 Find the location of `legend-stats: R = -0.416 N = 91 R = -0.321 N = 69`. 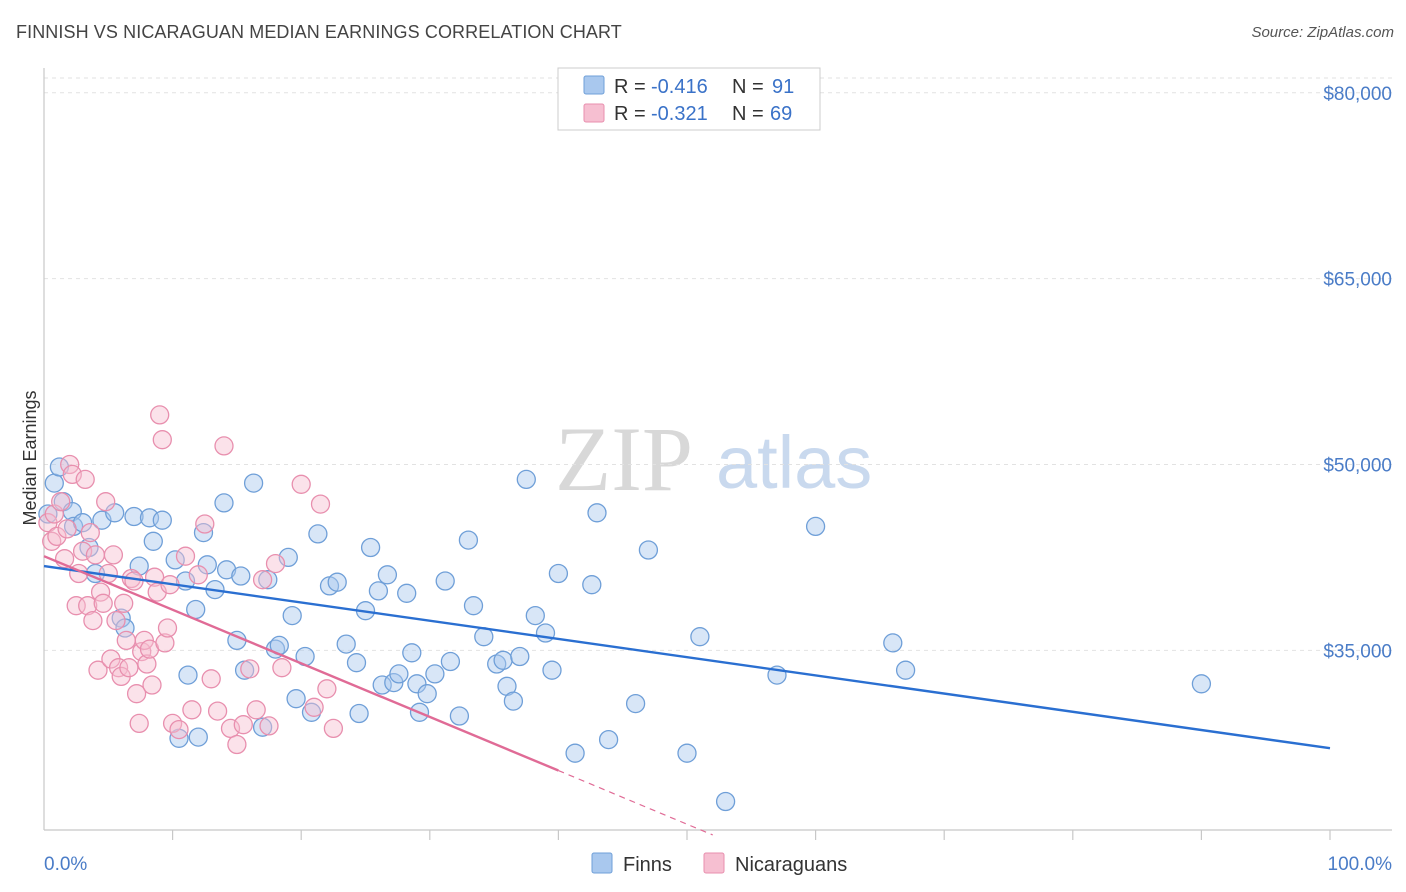

legend-stats: R = -0.416 N = 91 R = -0.321 N = 69 is located at coordinates (689, 99).